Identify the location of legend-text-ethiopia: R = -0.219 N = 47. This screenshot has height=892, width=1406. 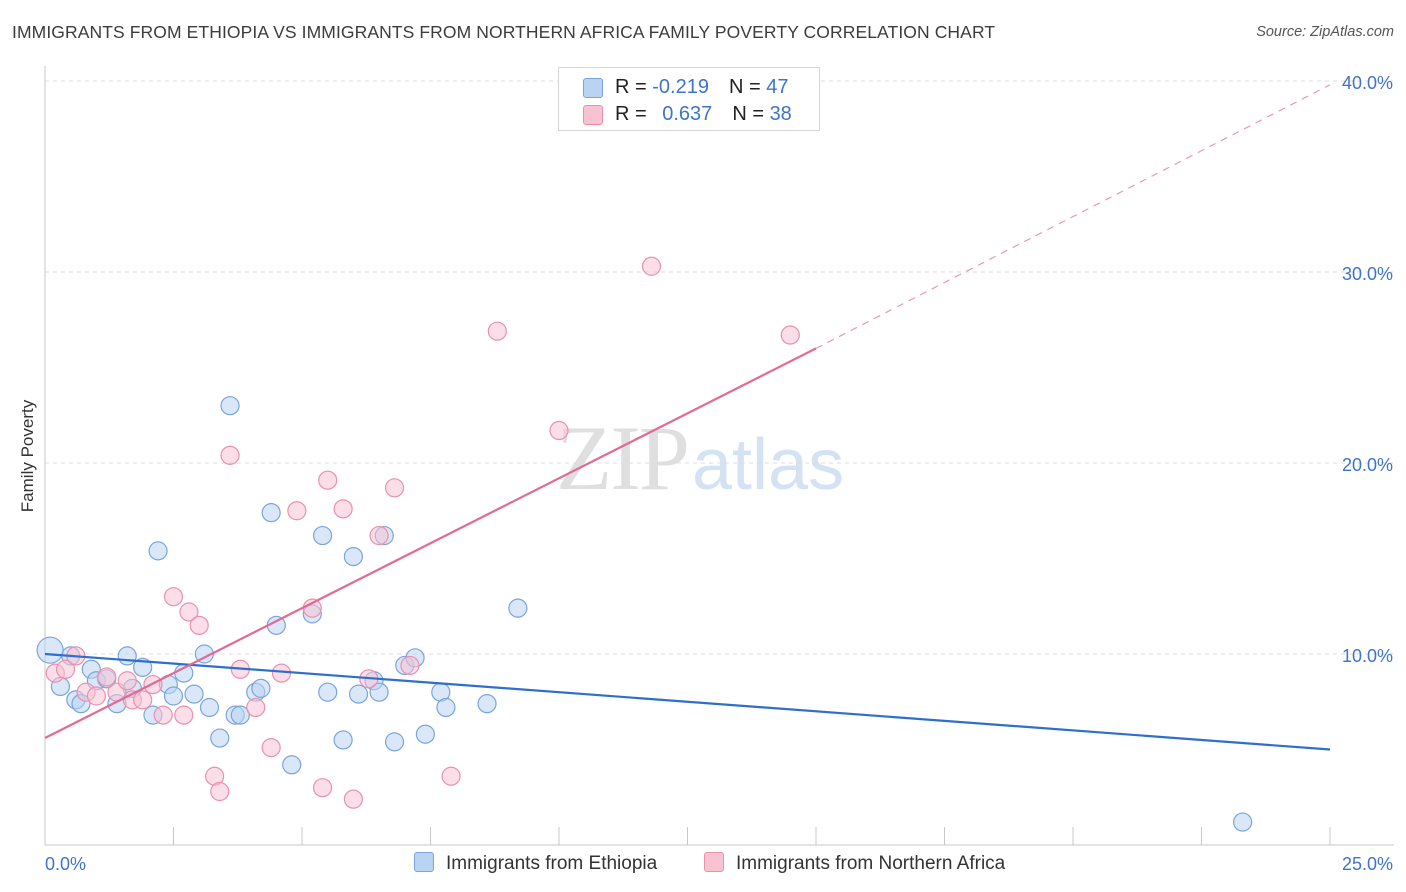
(701, 87).